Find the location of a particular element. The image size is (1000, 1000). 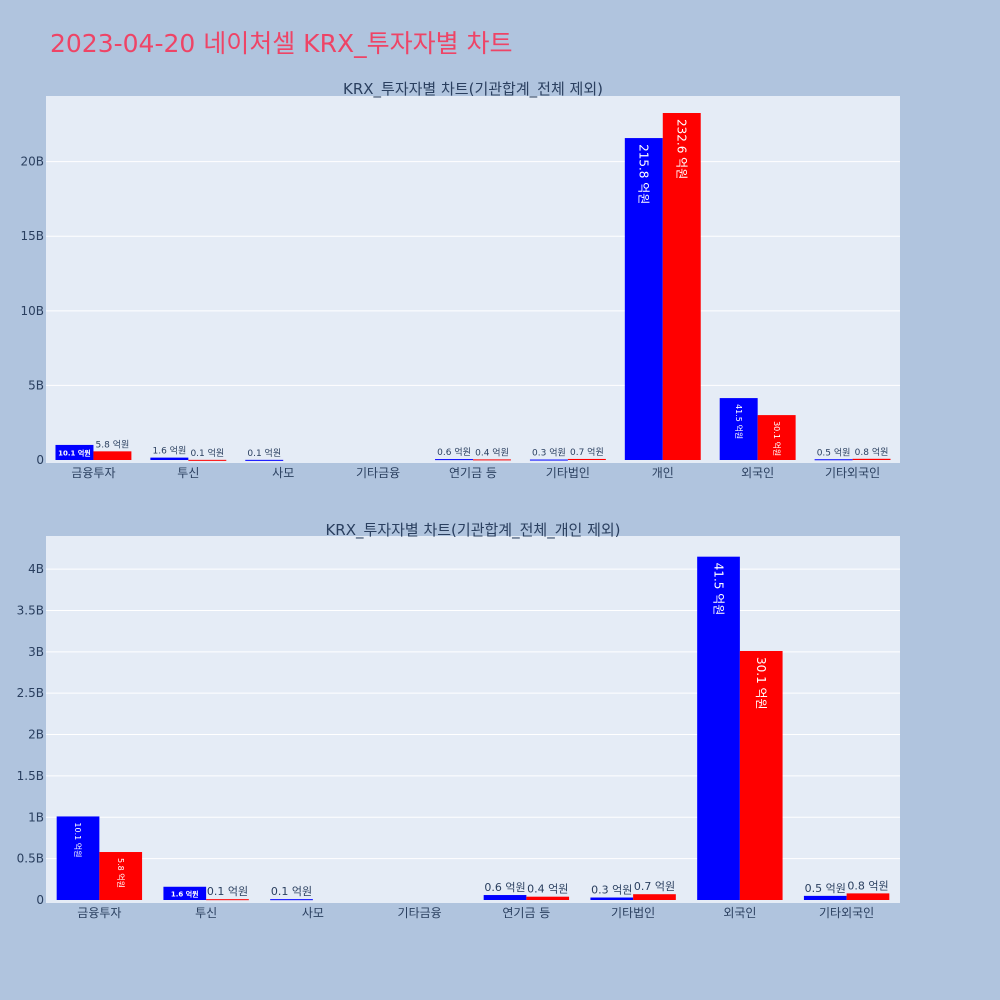

bar-data-label: 232.6 억원 is located at coordinates (682, 149).